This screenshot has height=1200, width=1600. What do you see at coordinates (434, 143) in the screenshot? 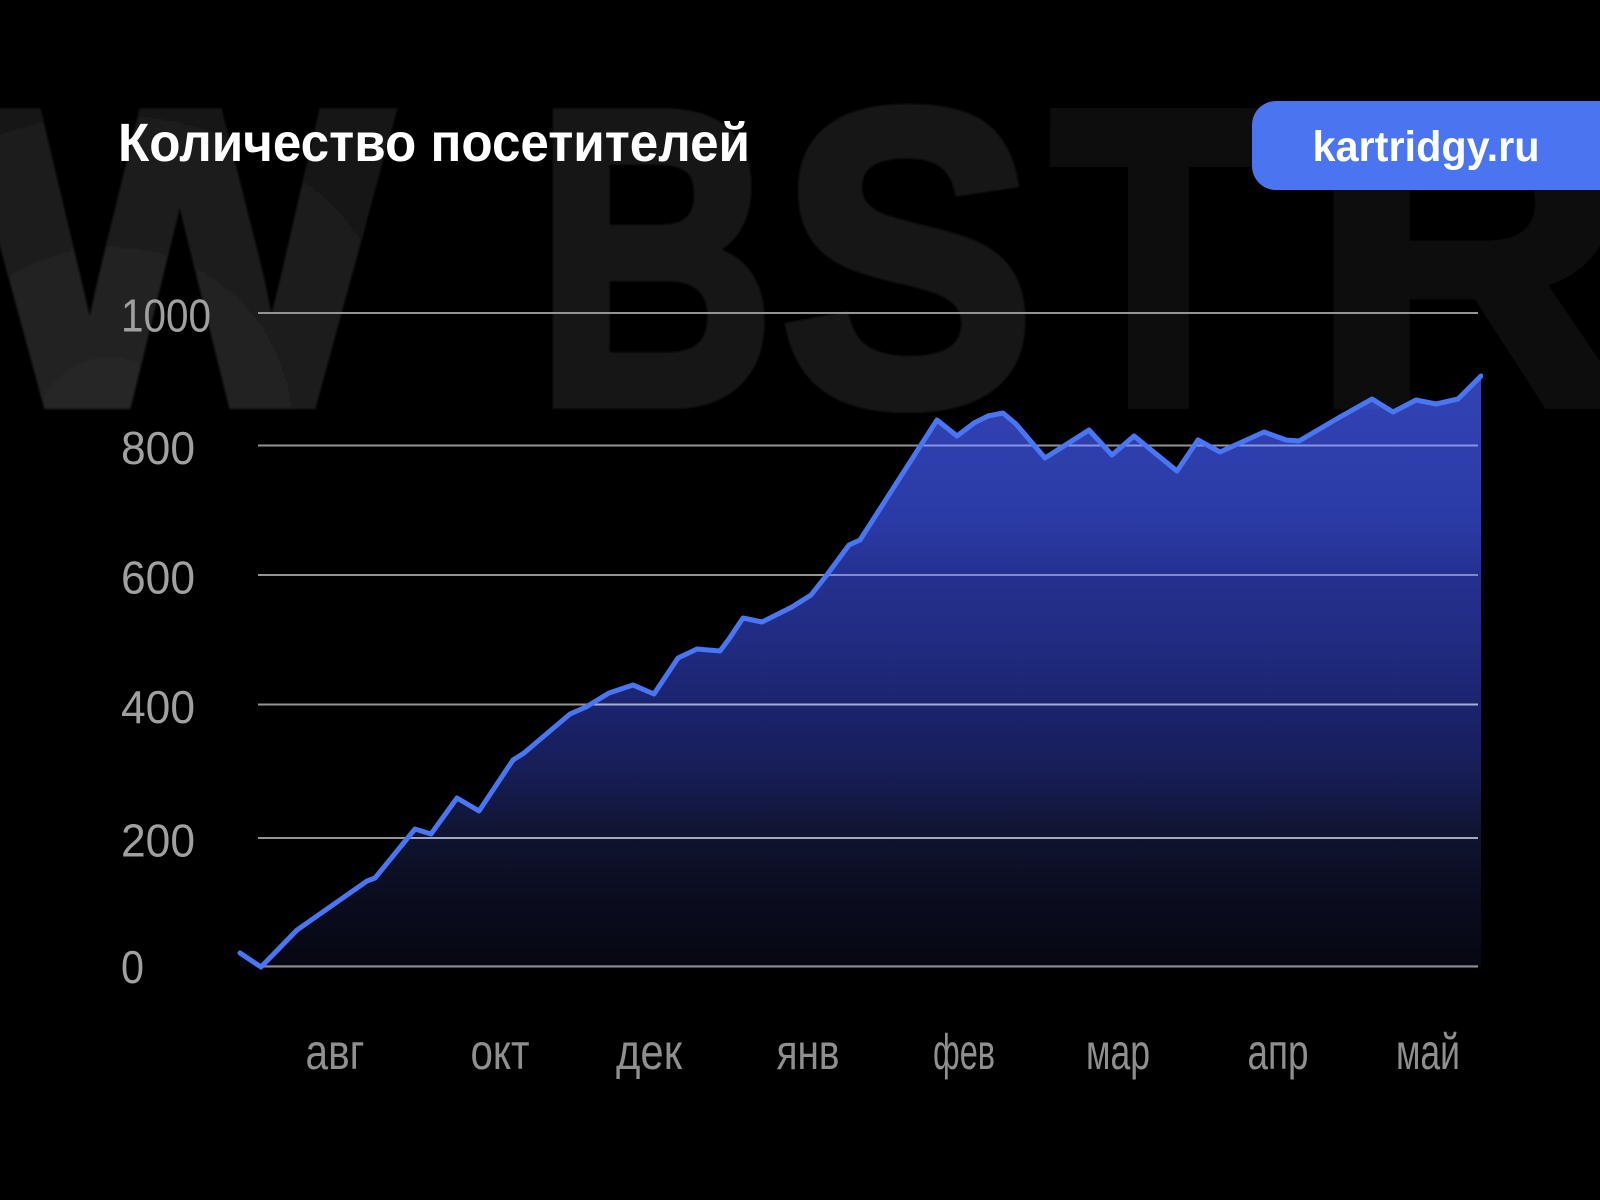
I see `svg-text: Количество посетителей` at bounding box center [434, 143].